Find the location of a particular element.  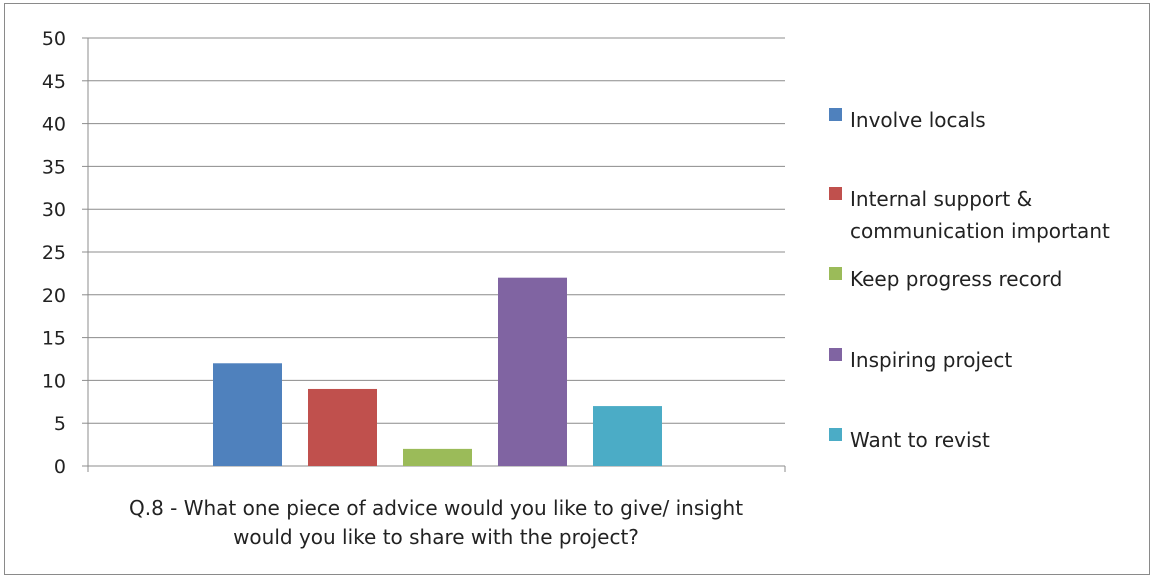

bars is located at coordinates (437, 371).